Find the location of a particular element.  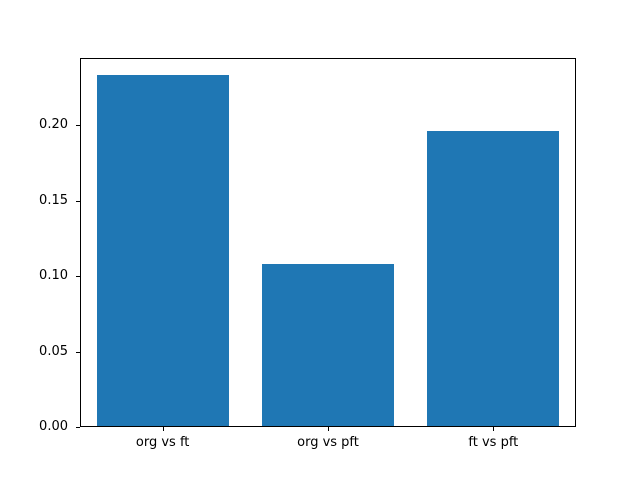

bar-ft-vs-pft is located at coordinates (493, 279).